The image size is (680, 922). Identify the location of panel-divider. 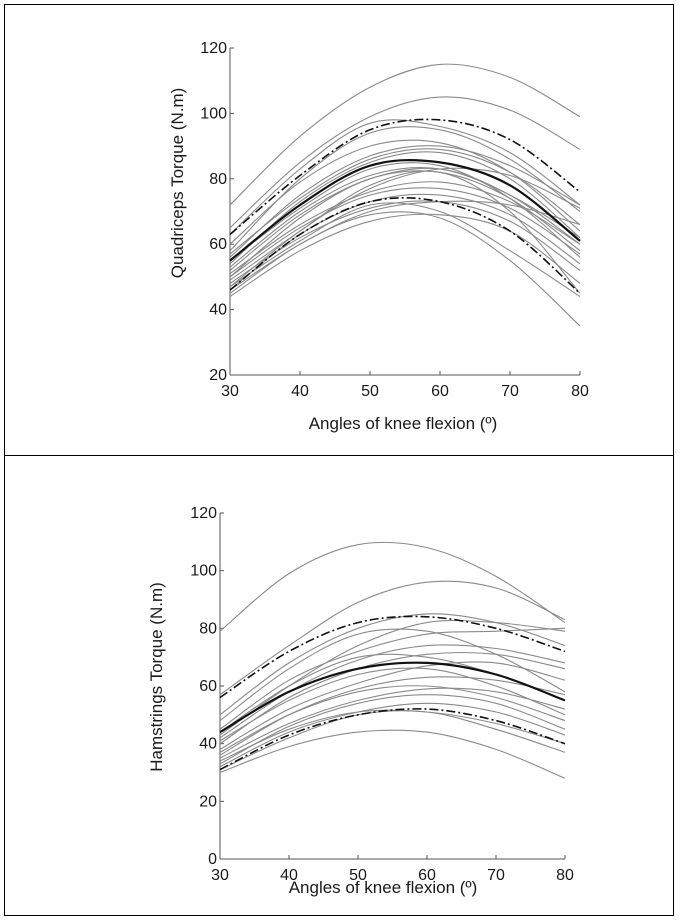
(339, 455).